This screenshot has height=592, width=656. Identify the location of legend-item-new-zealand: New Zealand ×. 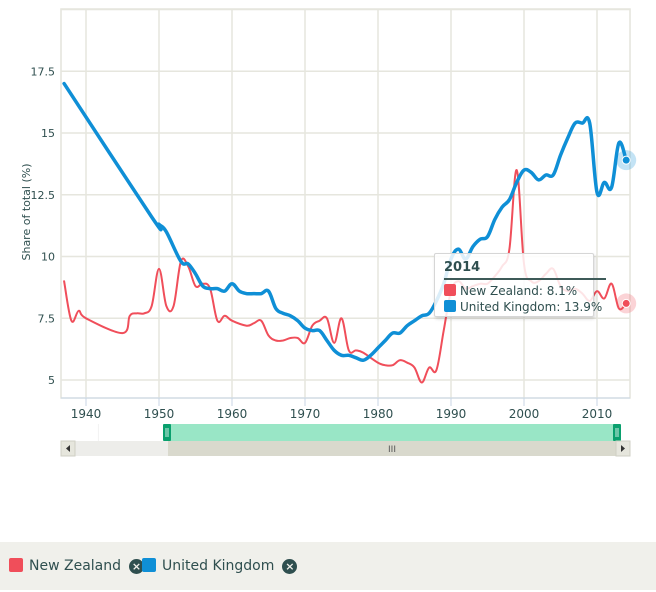
(76, 566).